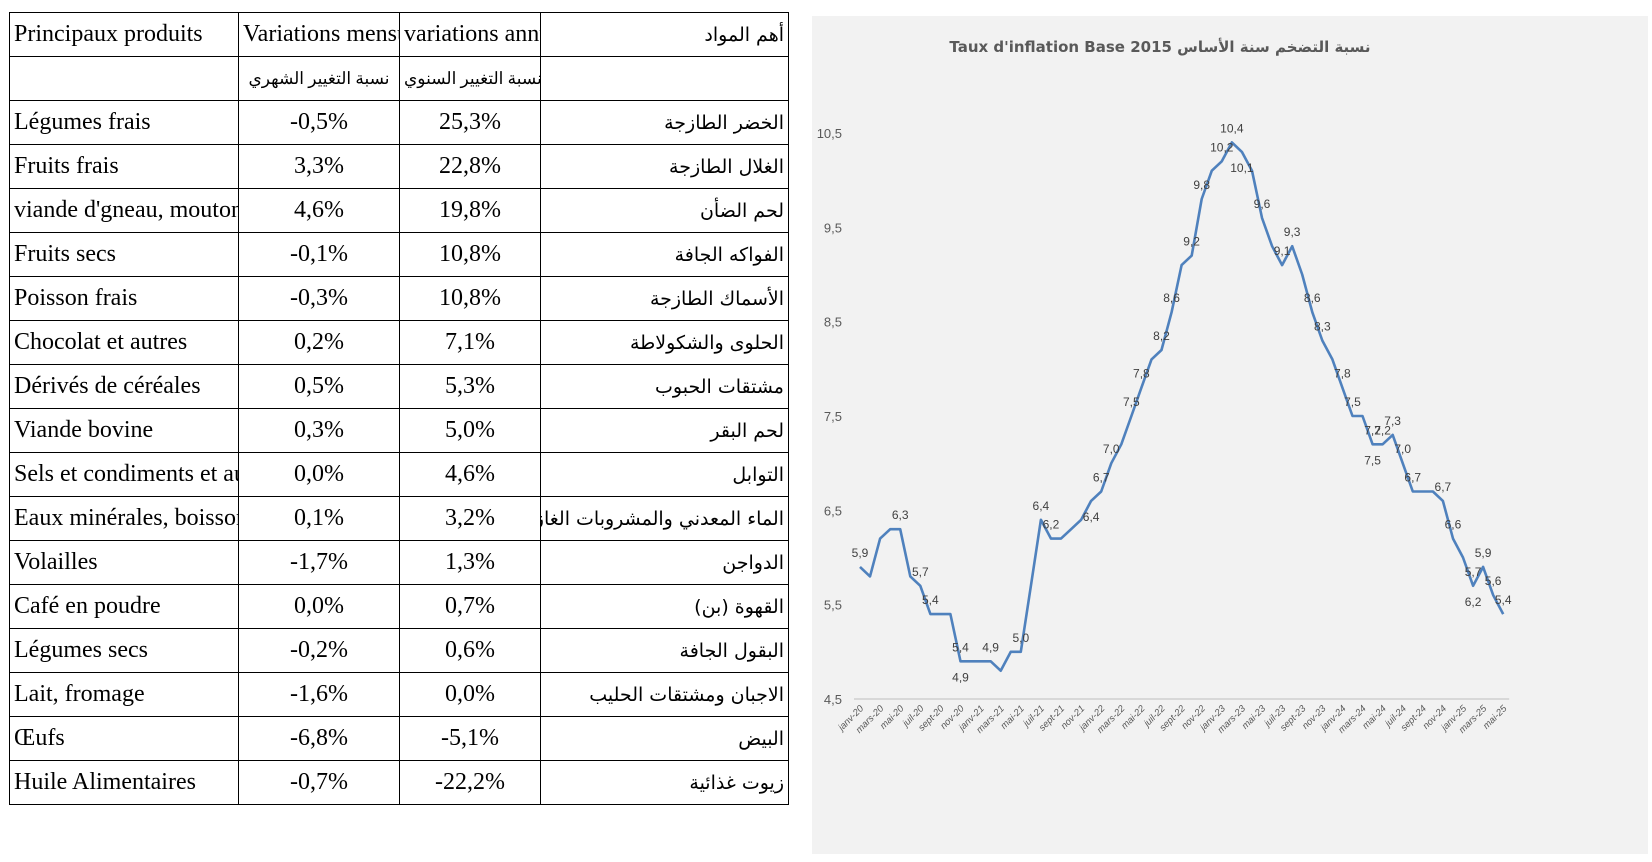  Describe the element at coordinates (319, 782) in the screenshot. I see `cell-monthly: -0,7%` at that location.